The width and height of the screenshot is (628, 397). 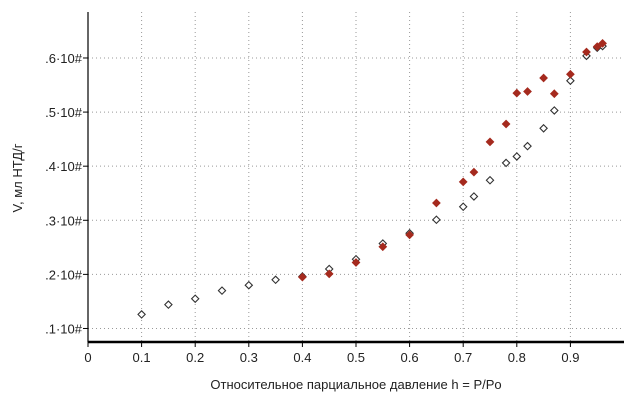 What do you see at coordinates (142, 357) in the screenshot?
I see `x-tick-label: 0.1` at bounding box center [142, 357].